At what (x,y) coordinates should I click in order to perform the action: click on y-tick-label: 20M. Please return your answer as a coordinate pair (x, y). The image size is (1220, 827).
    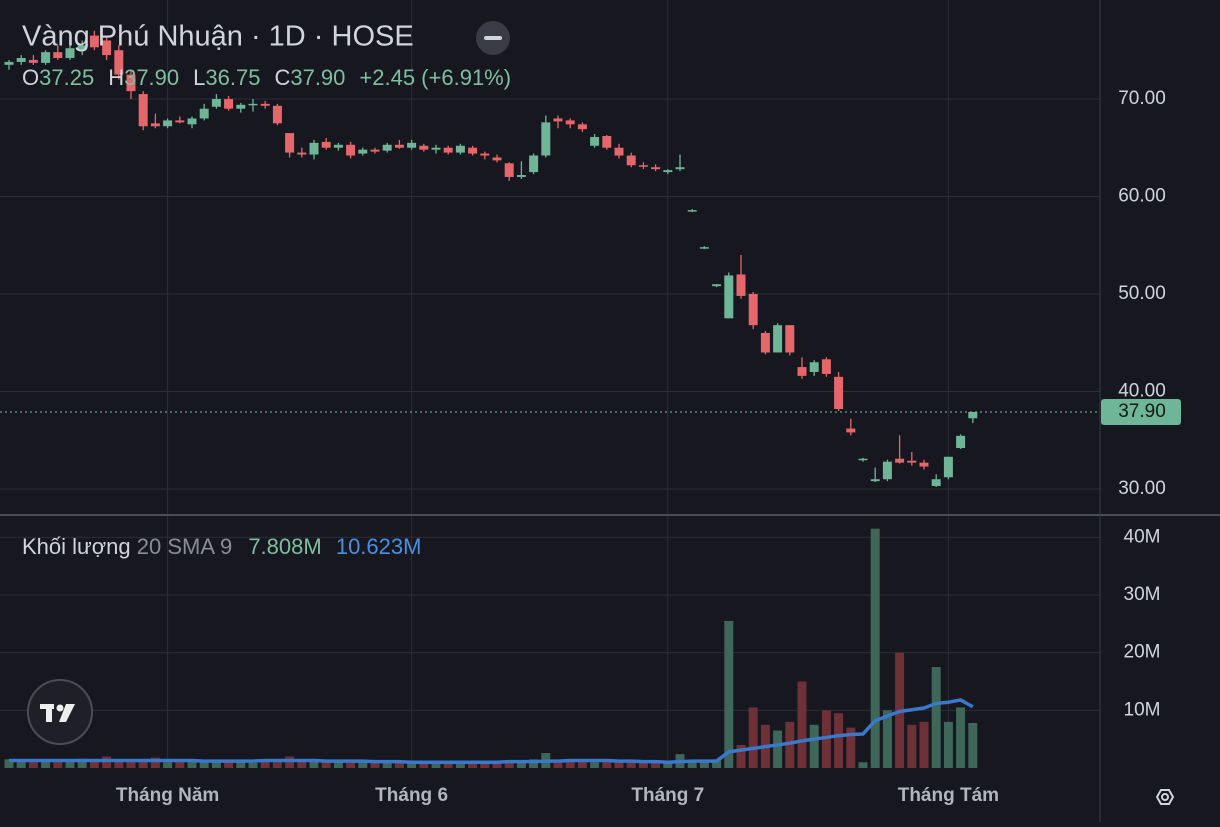
    Looking at the image, I should click on (1142, 652).